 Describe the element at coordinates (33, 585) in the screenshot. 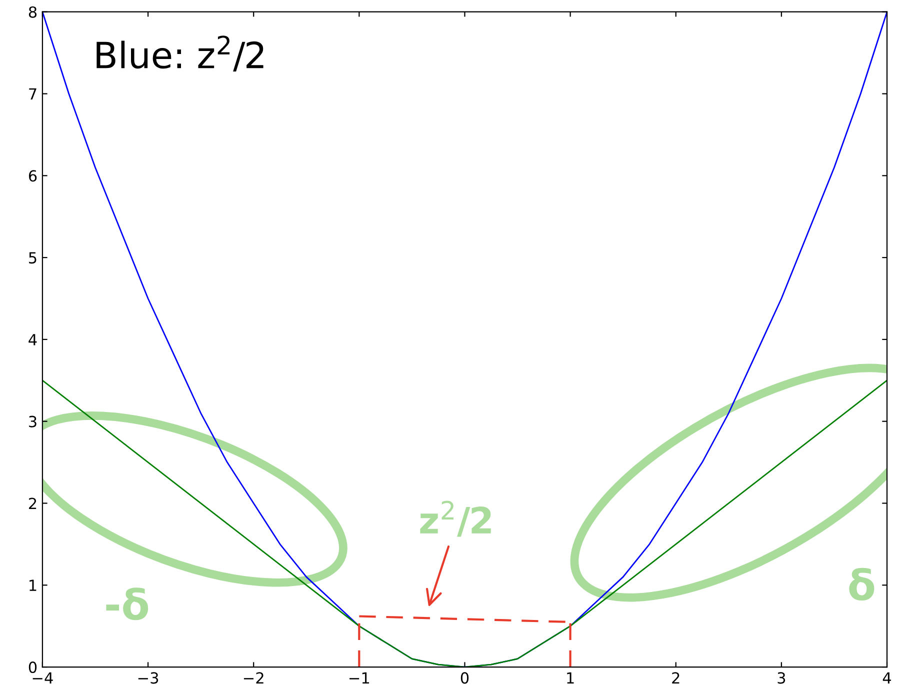

I see `y-tick-label: 1` at that location.